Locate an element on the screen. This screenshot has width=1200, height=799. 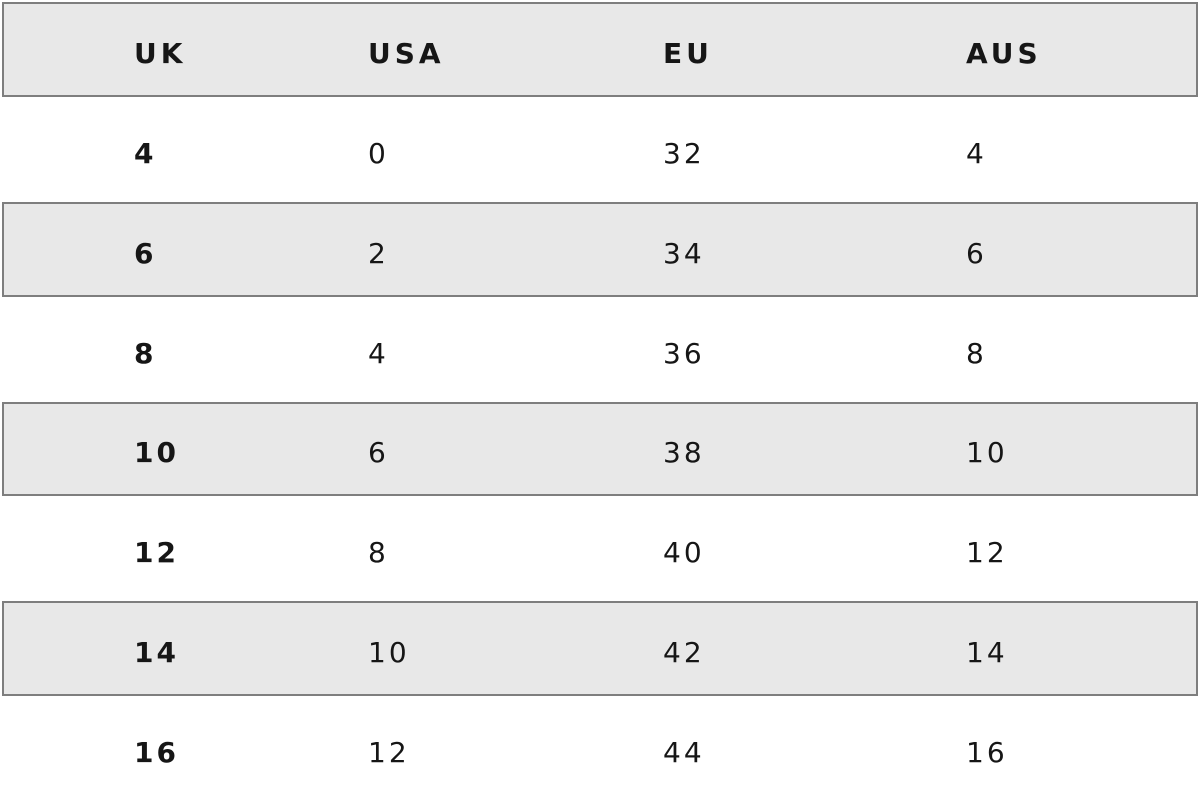
cell-uk: 12 is located at coordinates (156, 553).